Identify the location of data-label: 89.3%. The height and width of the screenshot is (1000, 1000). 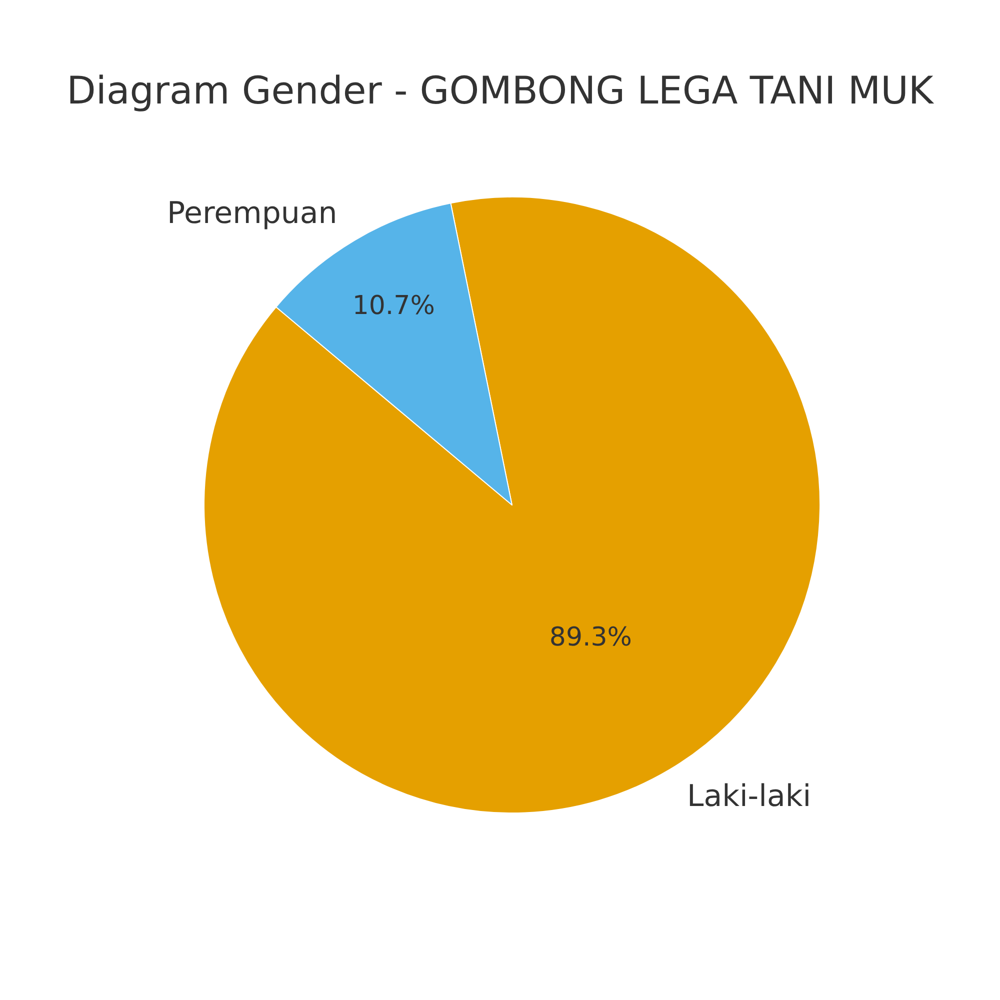
(590, 637).